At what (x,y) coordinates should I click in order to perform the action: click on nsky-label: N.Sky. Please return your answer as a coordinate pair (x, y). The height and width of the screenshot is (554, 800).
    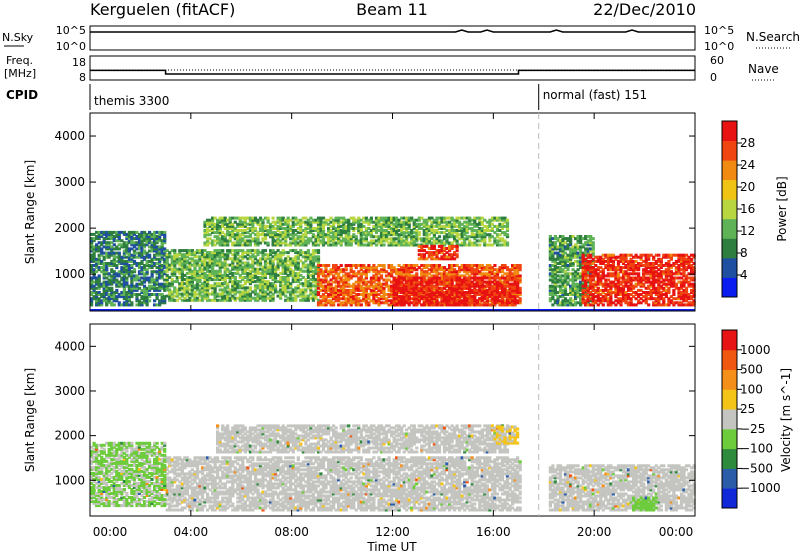
    Looking at the image, I should click on (18, 37).